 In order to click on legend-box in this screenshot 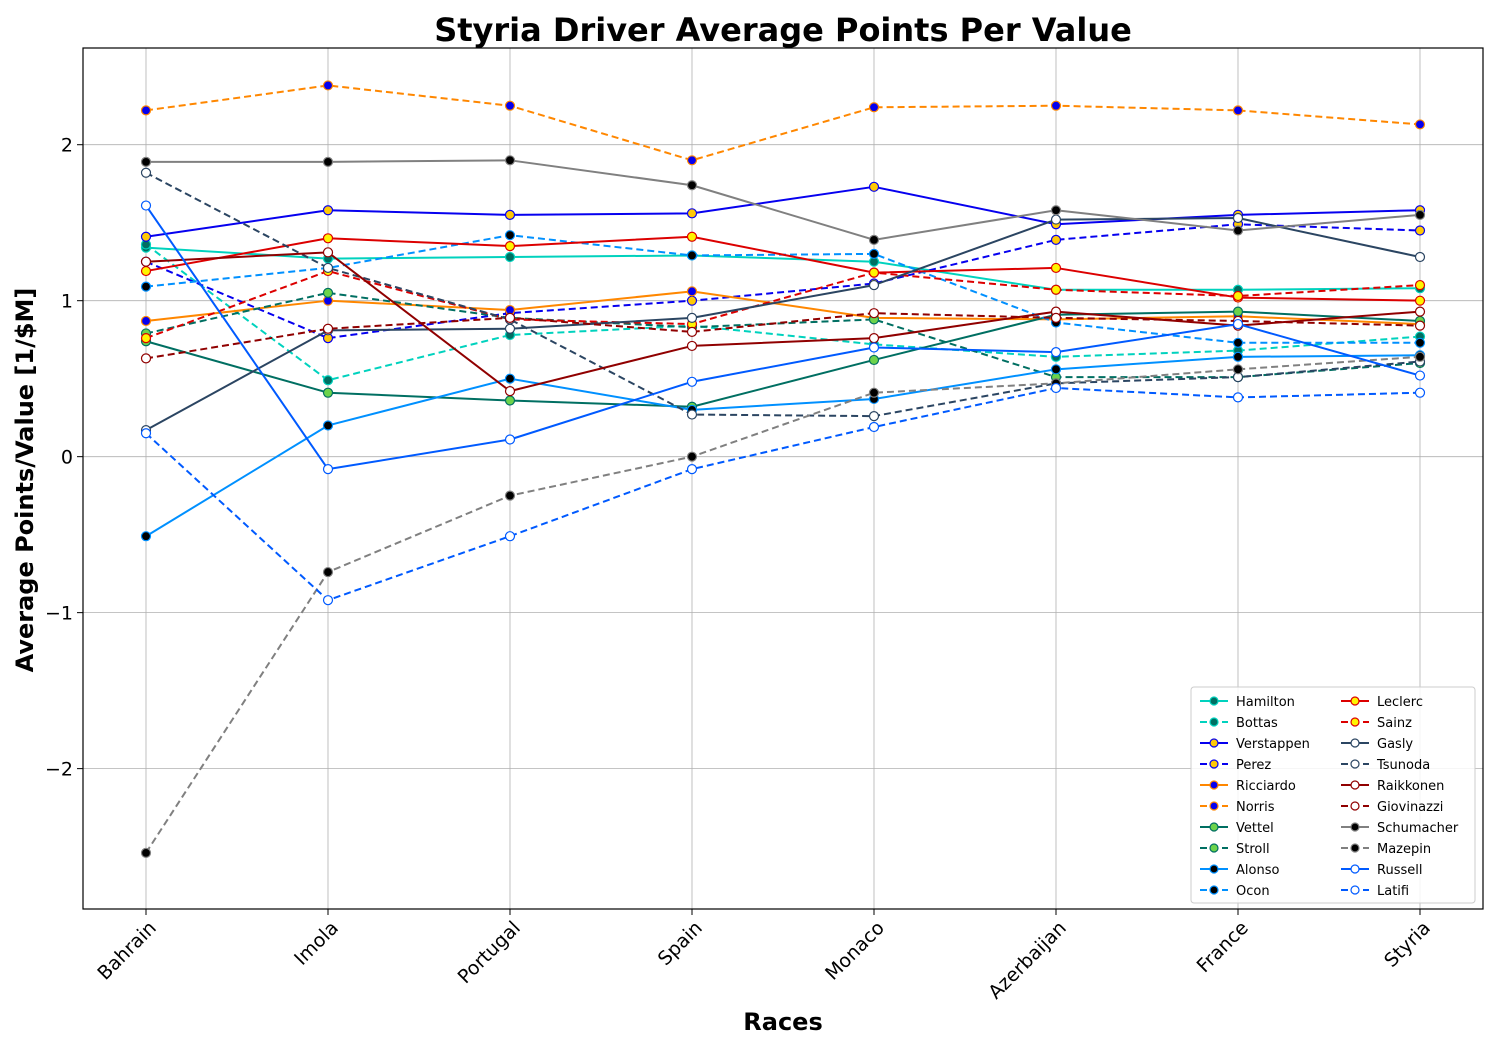, I will do `click(1333, 795)`.